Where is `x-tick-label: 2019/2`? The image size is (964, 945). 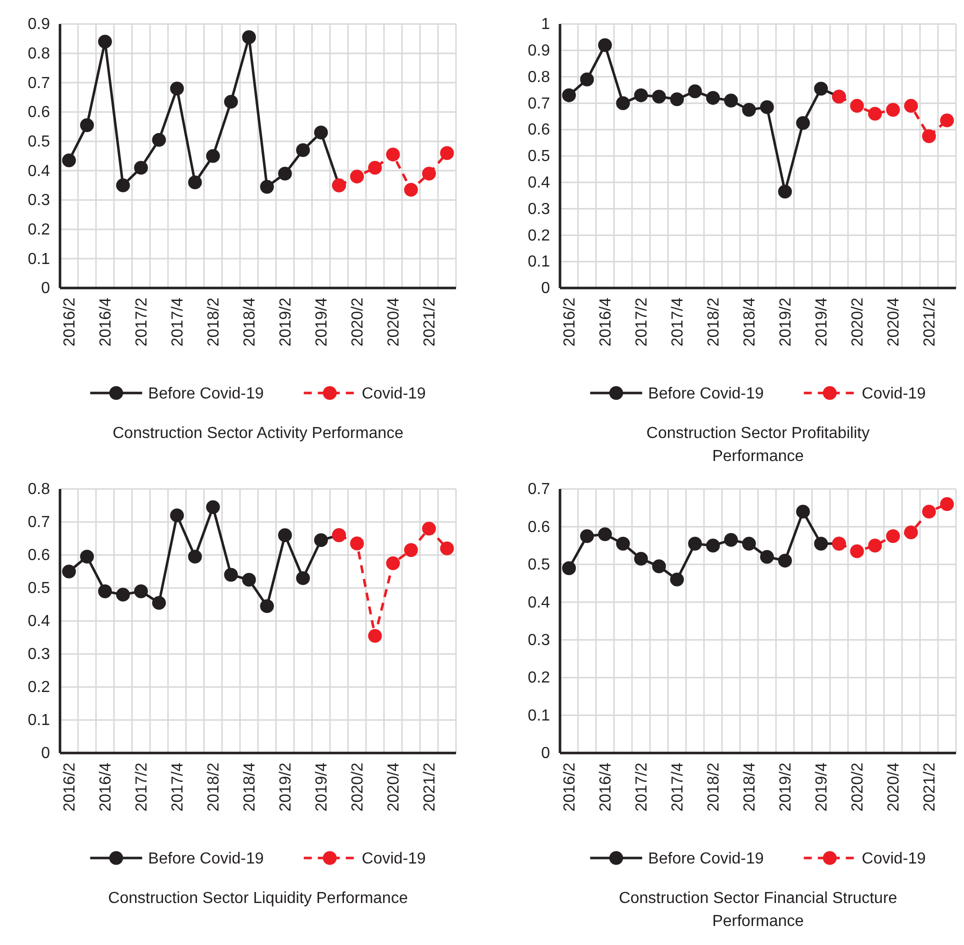
x-tick-label: 2019/2 is located at coordinates (786, 322).